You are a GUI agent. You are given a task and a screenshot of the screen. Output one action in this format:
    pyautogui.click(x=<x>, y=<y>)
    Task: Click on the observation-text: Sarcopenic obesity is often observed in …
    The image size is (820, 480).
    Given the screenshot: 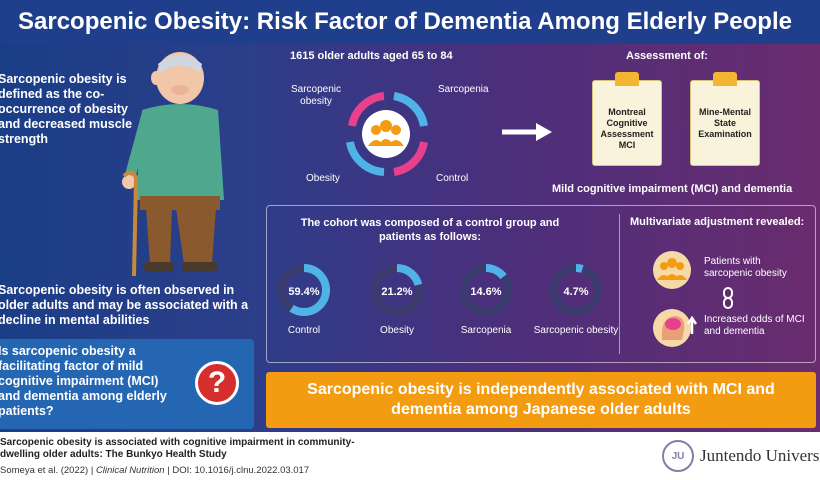 What is the action you would take?
    pyautogui.click(x=124, y=305)
    